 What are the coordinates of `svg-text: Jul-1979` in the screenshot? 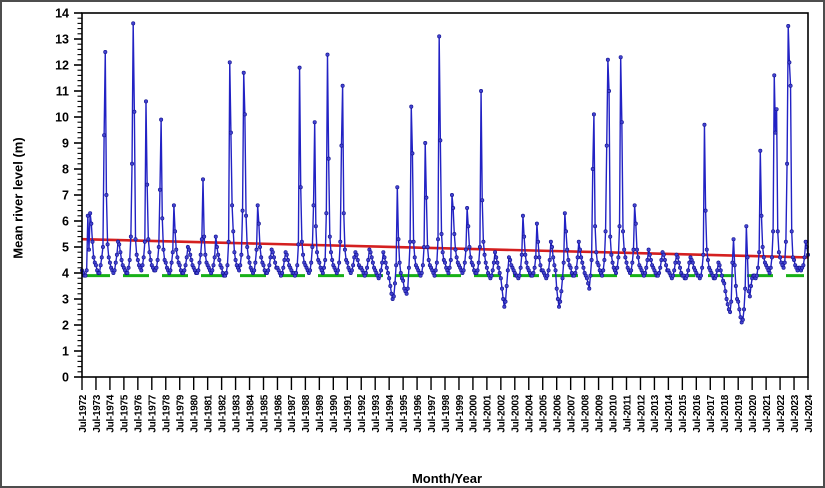 It's located at (181, 413).